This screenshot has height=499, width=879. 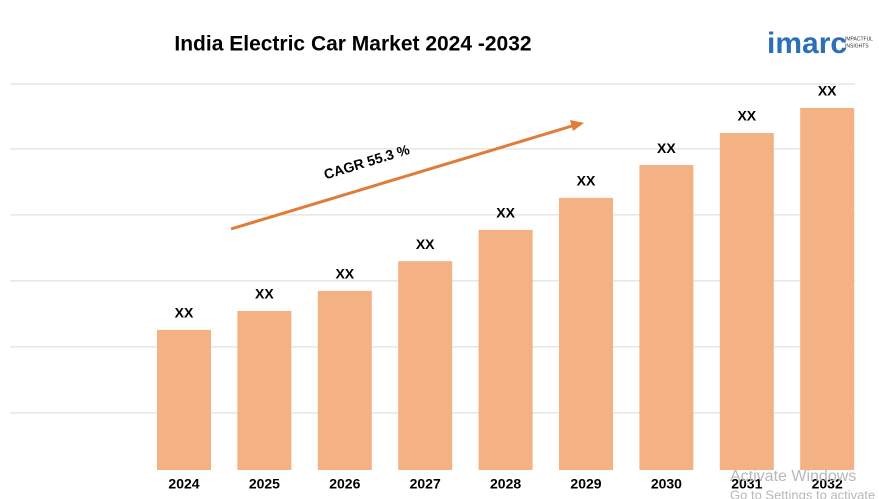 I want to click on logo-tagline: INSIGHTS, so click(x=857, y=46).